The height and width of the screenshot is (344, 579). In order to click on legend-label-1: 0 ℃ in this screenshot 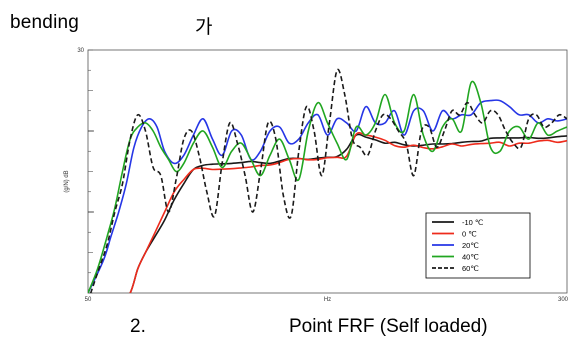, I will do `click(469, 234)`.